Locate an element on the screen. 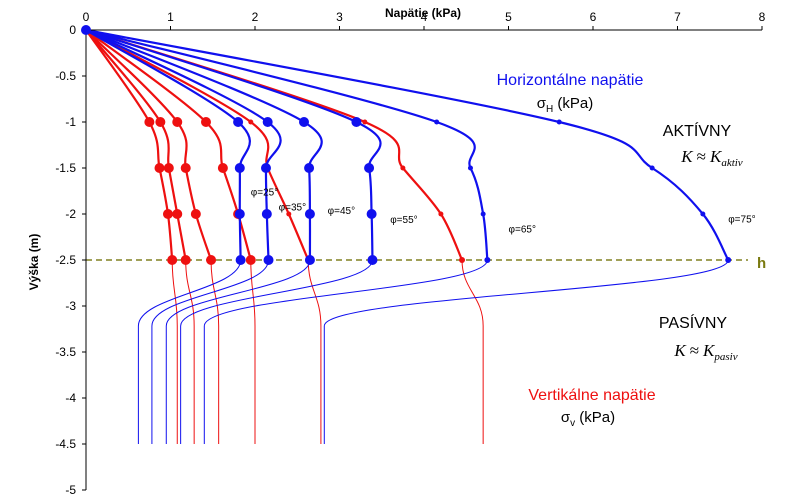  x-tick-label: 4 is located at coordinates (424, 17).